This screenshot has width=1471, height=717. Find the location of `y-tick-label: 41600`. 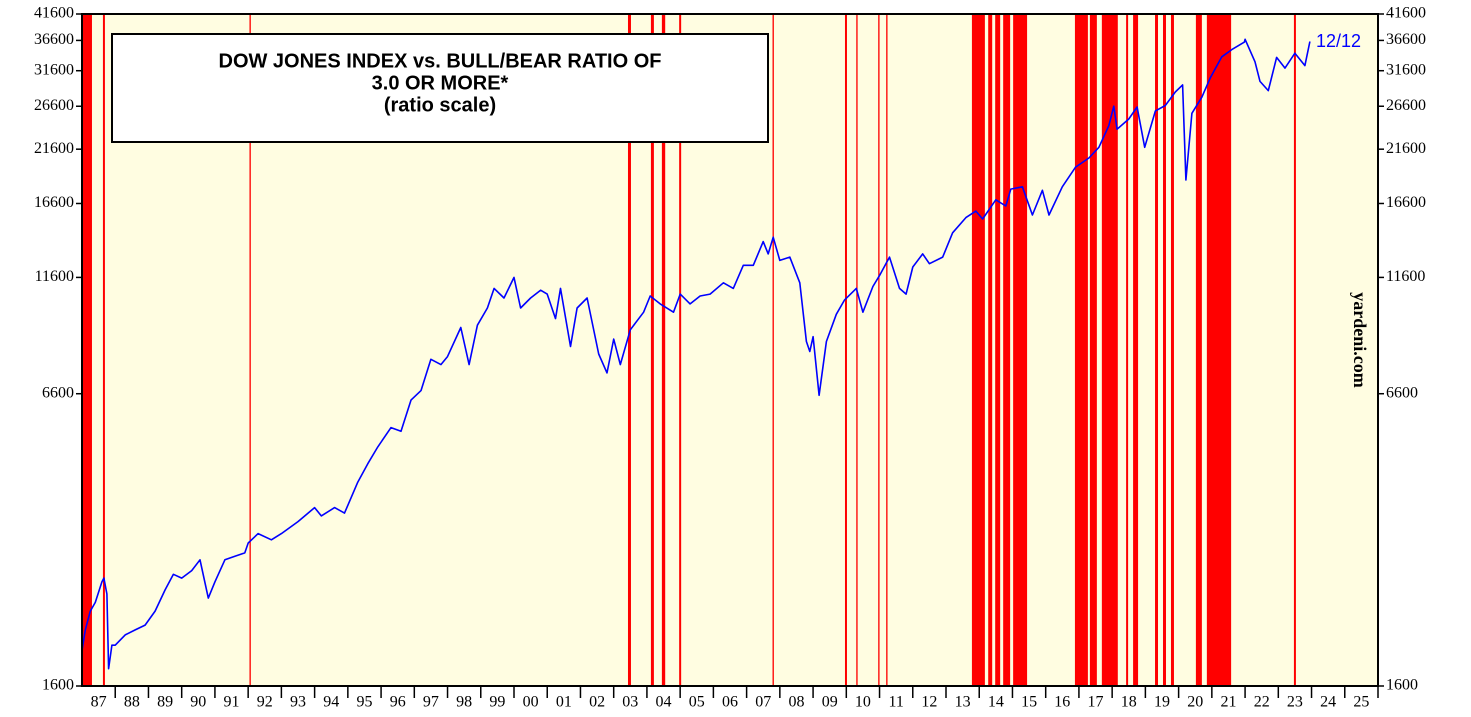

y-tick-label: 41600 is located at coordinates (54, 13).